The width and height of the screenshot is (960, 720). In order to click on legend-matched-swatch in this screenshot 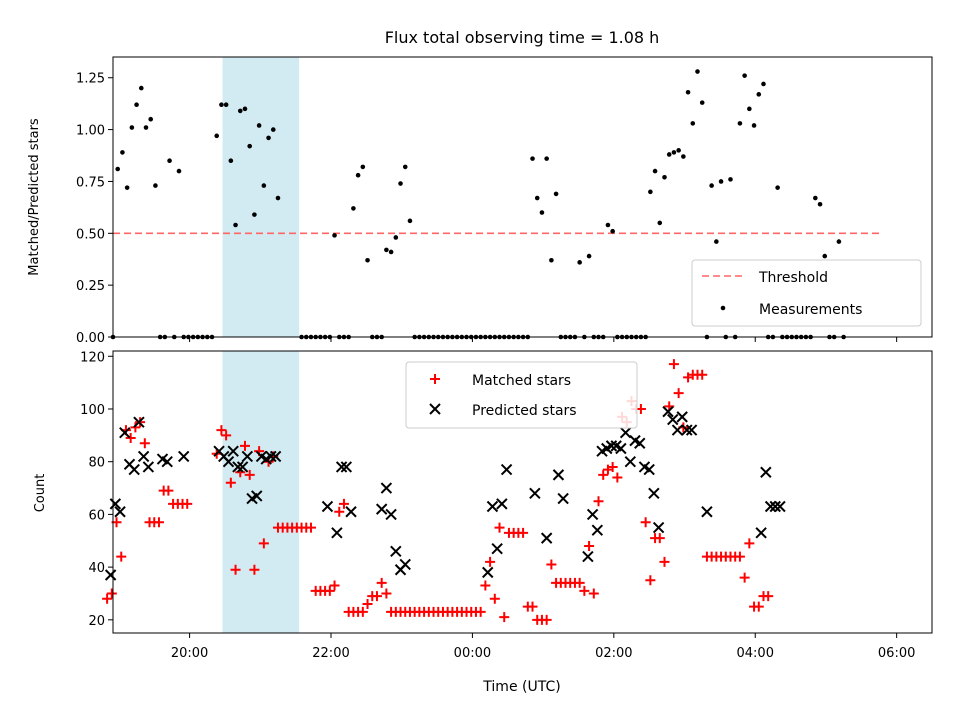, I will do `click(435, 379)`.